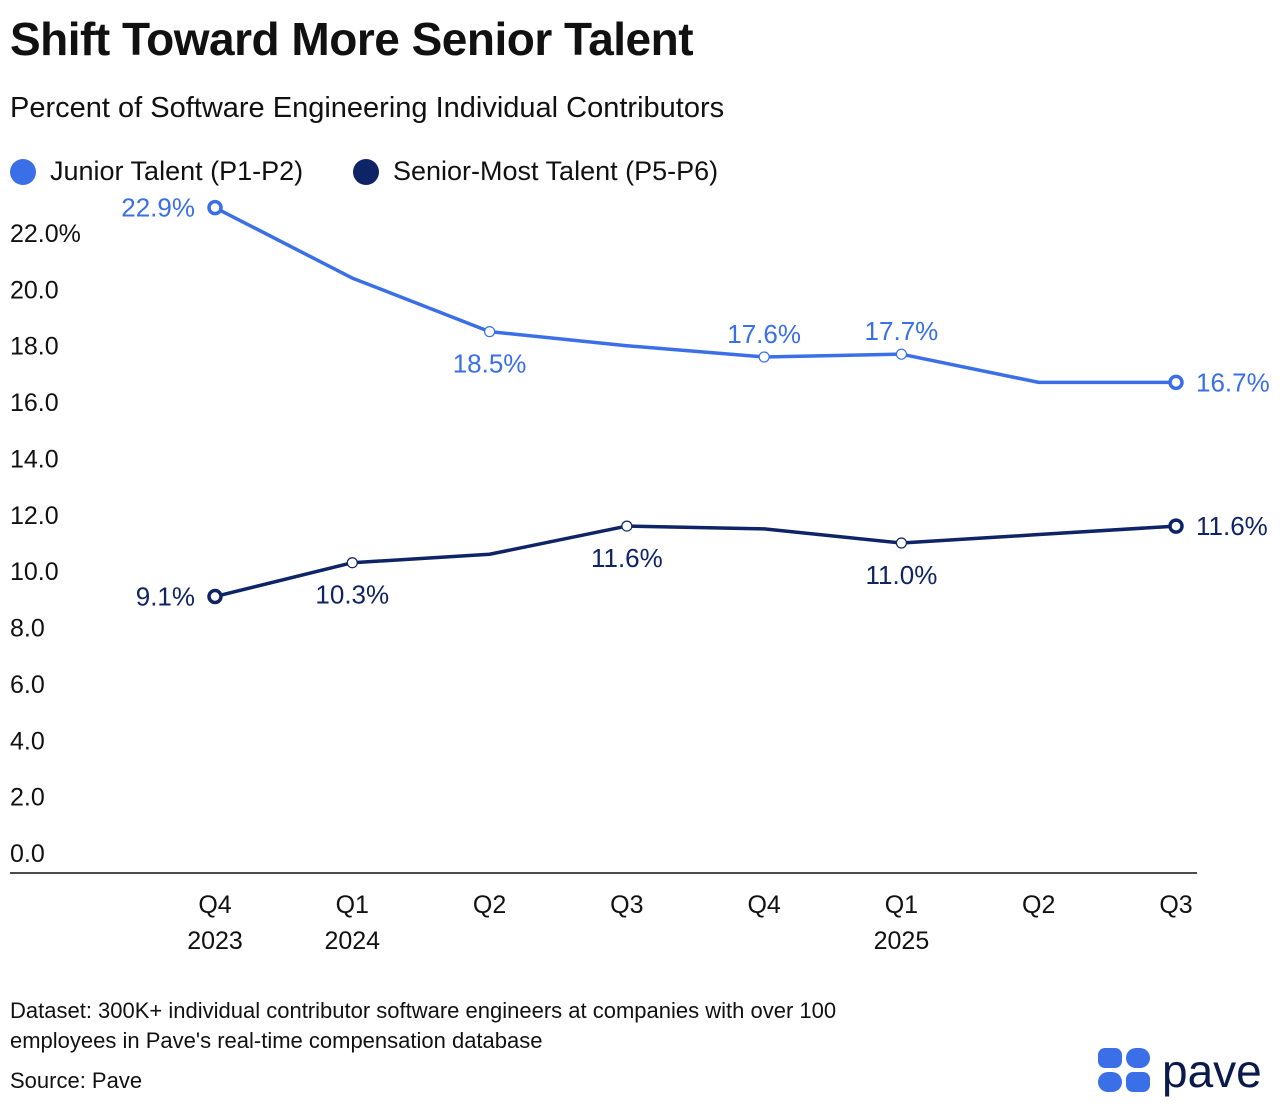 Image resolution: width=1280 pixels, height=1108 pixels. I want to click on source-note: Source: Pave, so click(76, 1080).